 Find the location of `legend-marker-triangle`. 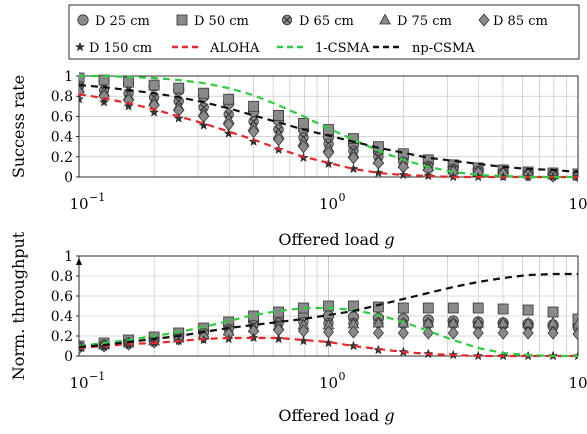

legend-marker-triangle is located at coordinates (385, 19).